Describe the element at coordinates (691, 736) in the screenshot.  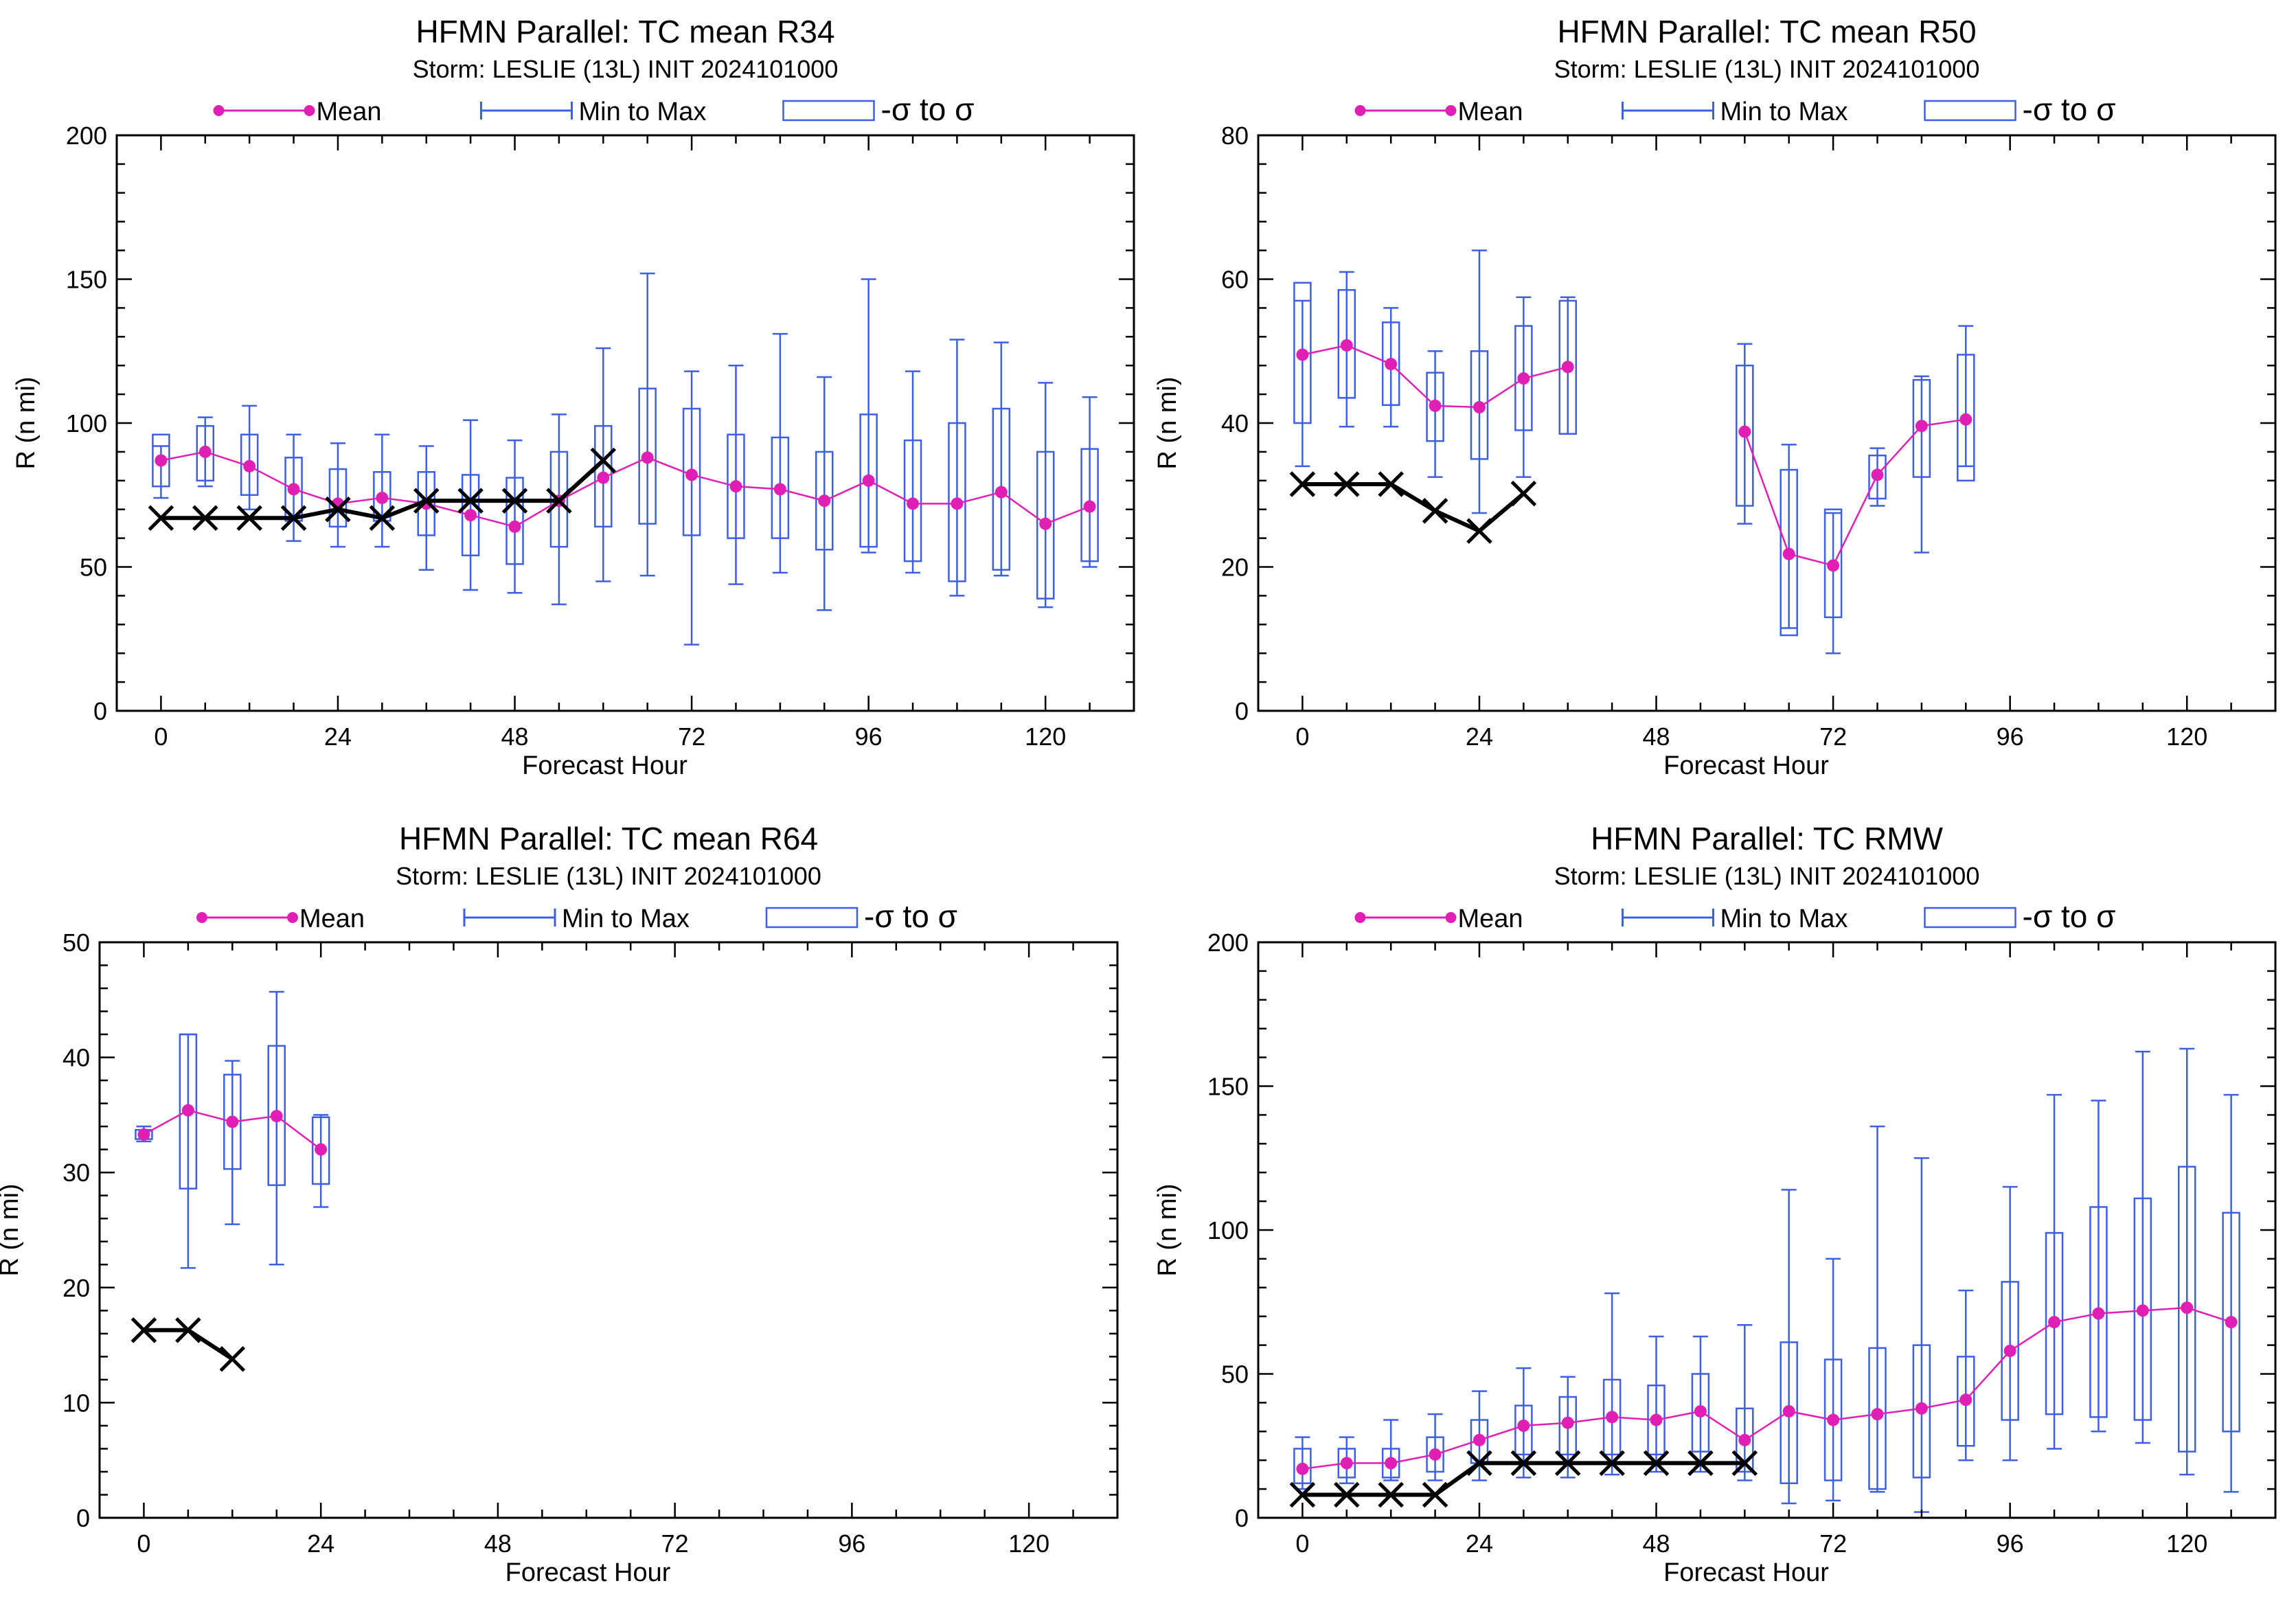
I see `x-tick-label: 72` at that location.